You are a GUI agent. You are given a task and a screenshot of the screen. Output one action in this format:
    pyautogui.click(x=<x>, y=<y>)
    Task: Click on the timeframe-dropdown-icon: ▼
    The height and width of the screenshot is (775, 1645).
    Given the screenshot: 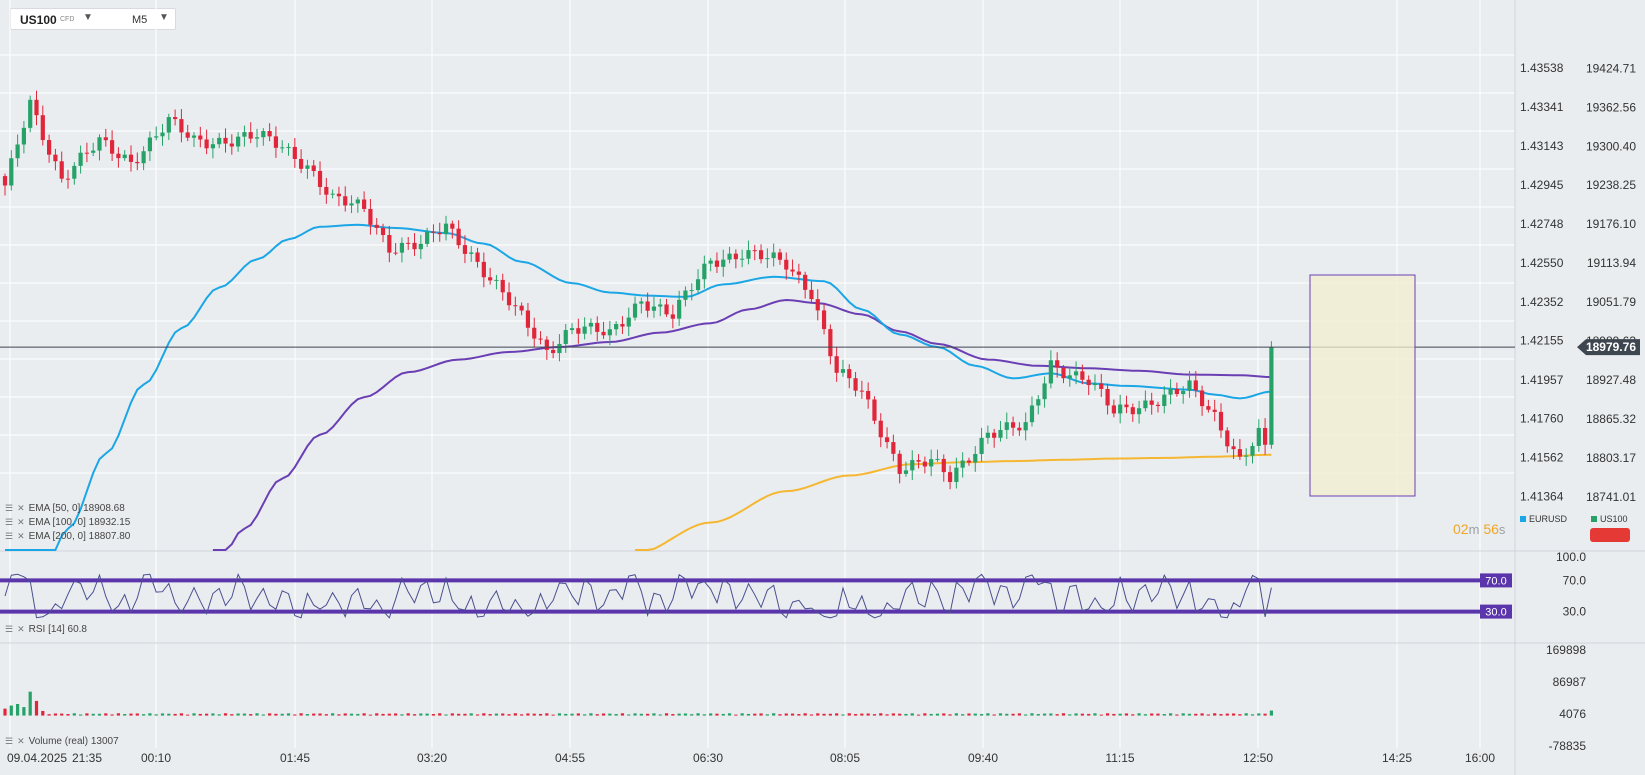 What is the action you would take?
    pyautogui.click(x=164, y=17)
    